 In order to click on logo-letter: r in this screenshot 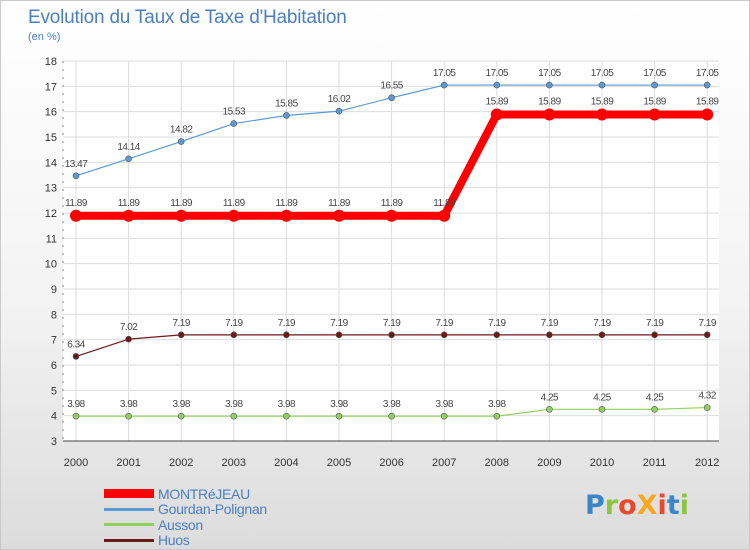, I will do `click(611, 505)`.